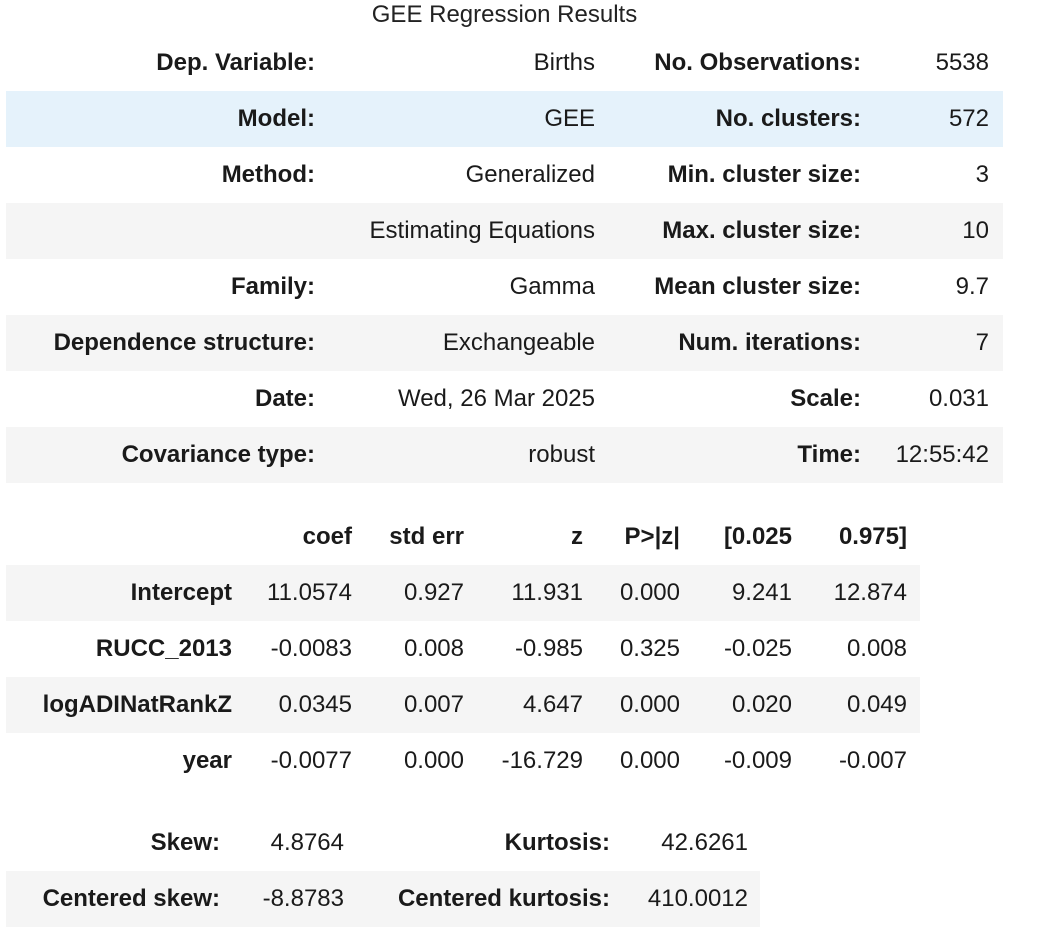 The image size is (1048, 942). I want to click on table-row: Date: Wed, 26 Mar 2025 Scale: 0.031, so click(504, 399).